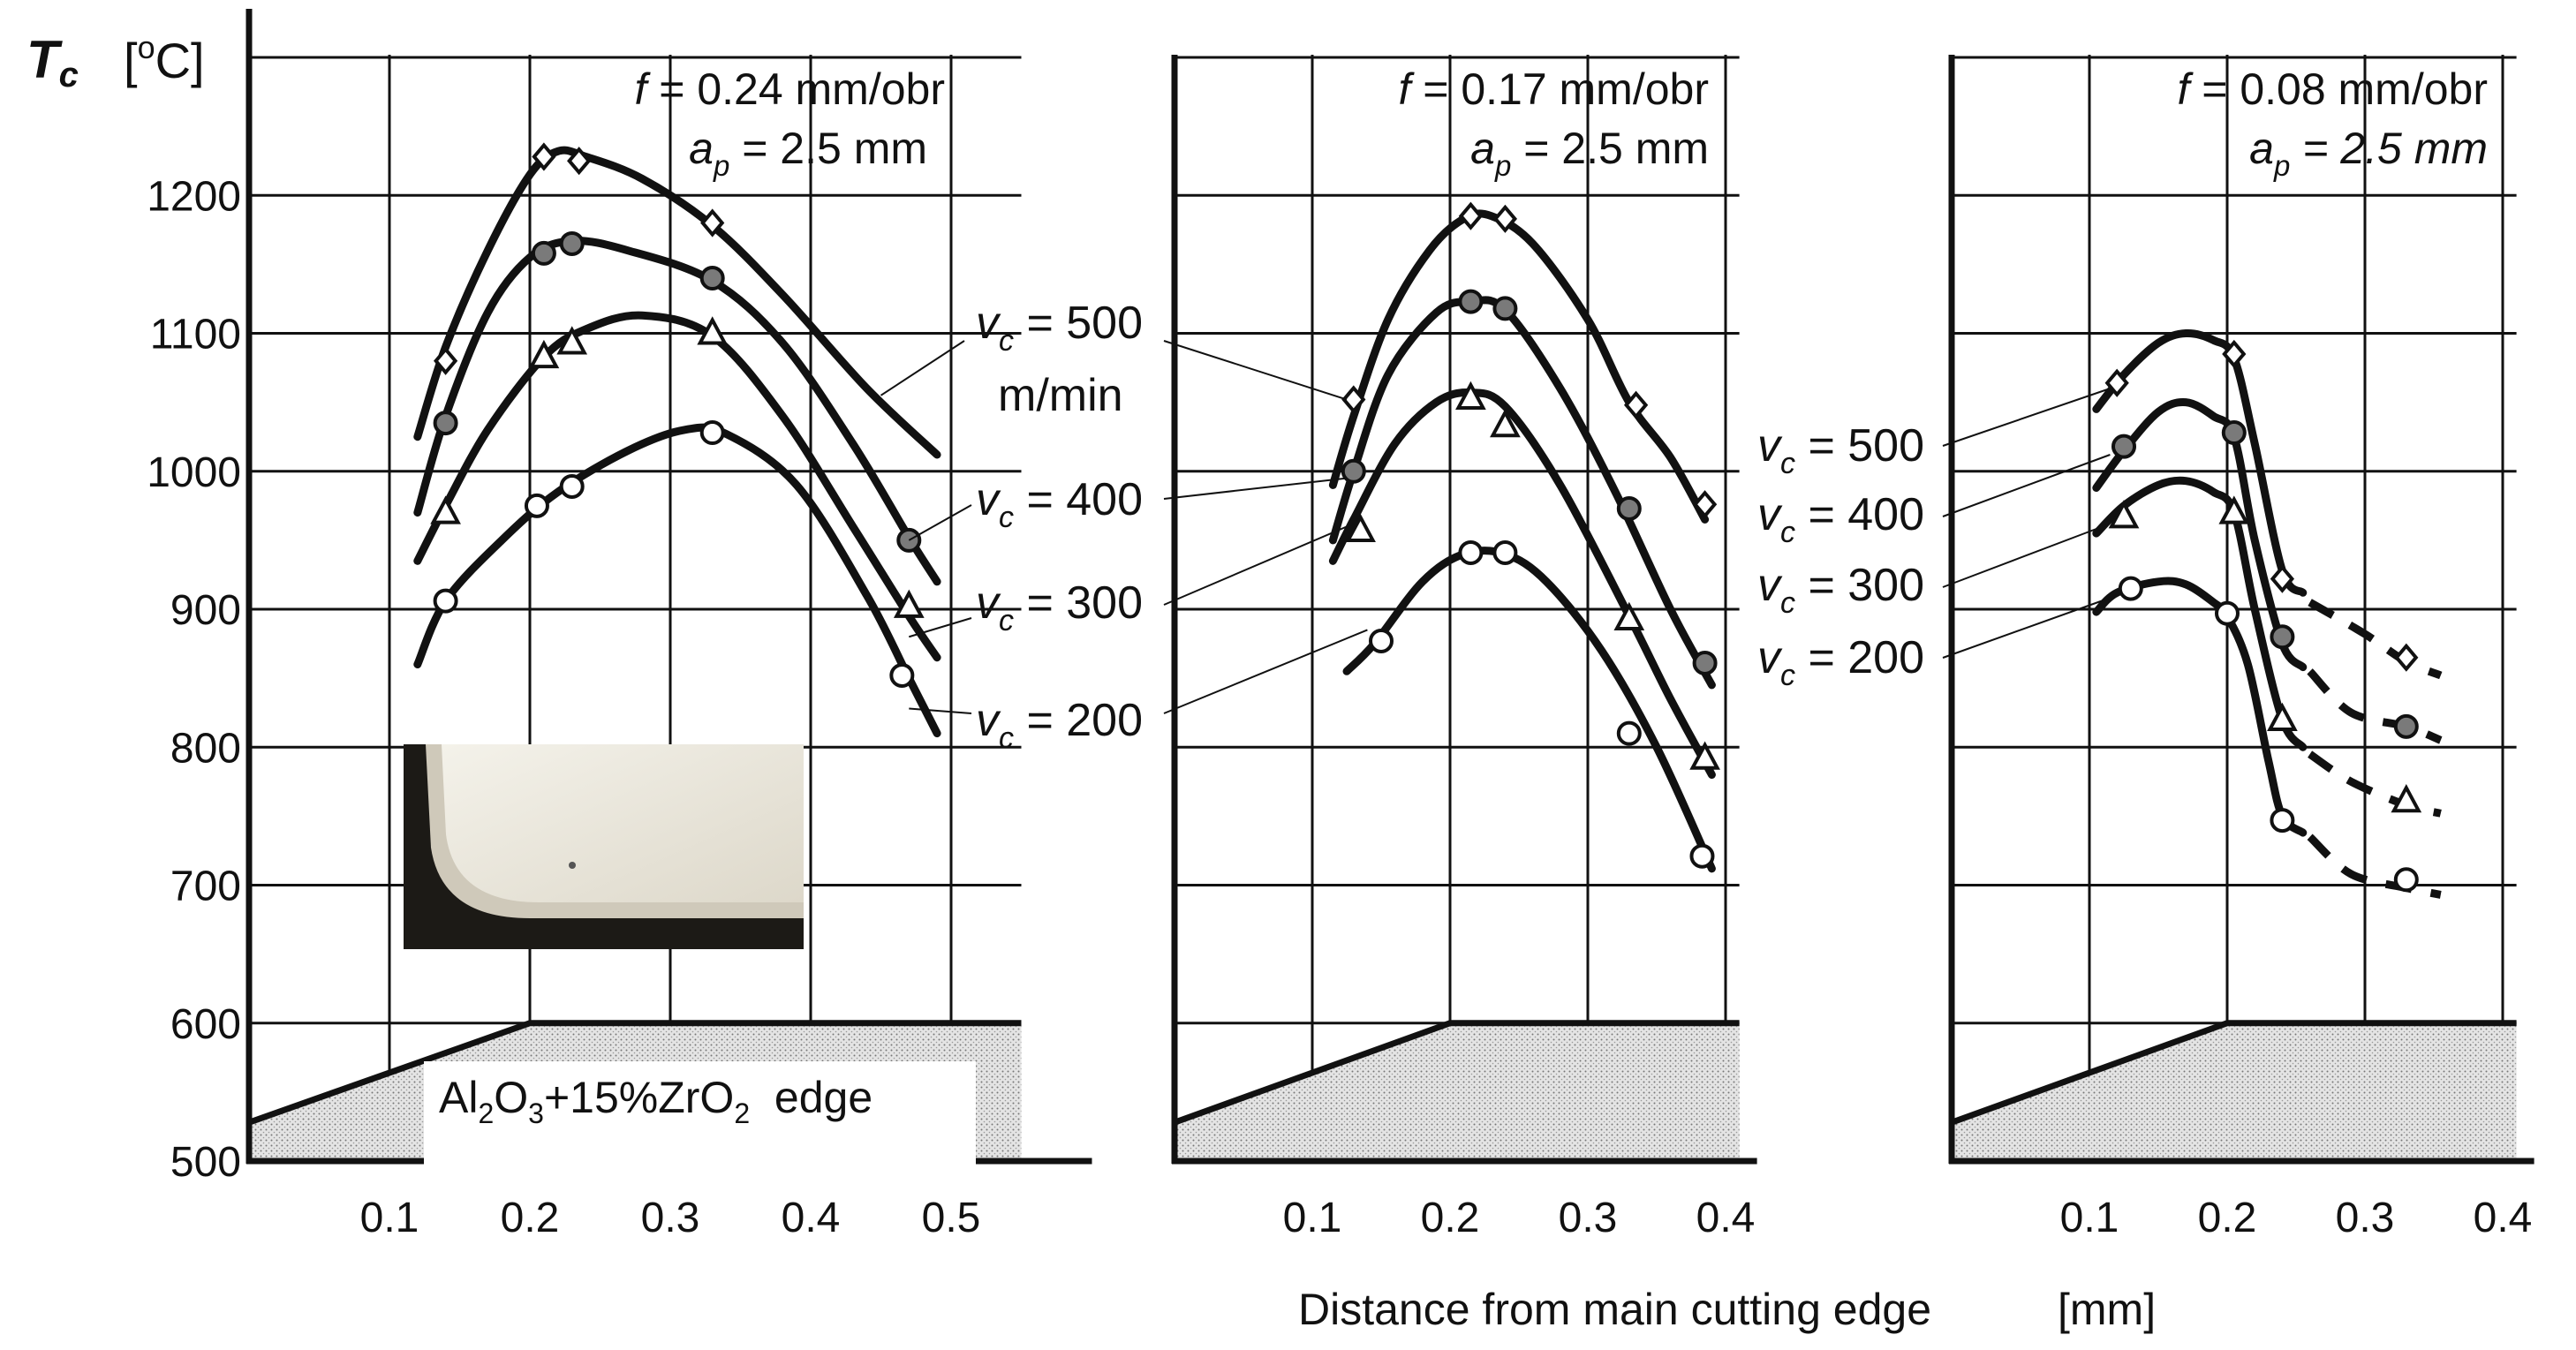 Image resolution: width=2576 pixels, height=1350 pixels. I want to click on y-axis-title: Tc [oC], so click(115, 62).